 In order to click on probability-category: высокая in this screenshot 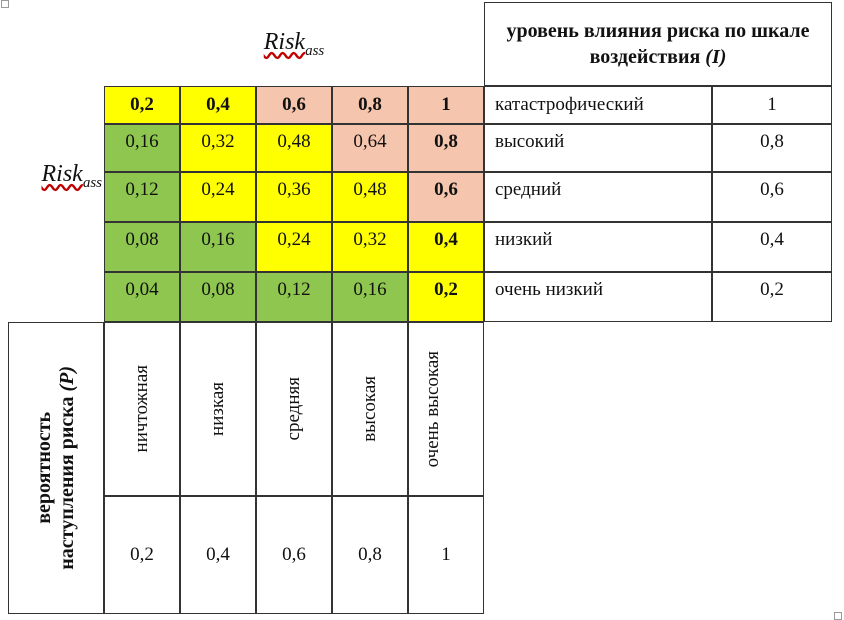, I will do `click(370, 409)`.